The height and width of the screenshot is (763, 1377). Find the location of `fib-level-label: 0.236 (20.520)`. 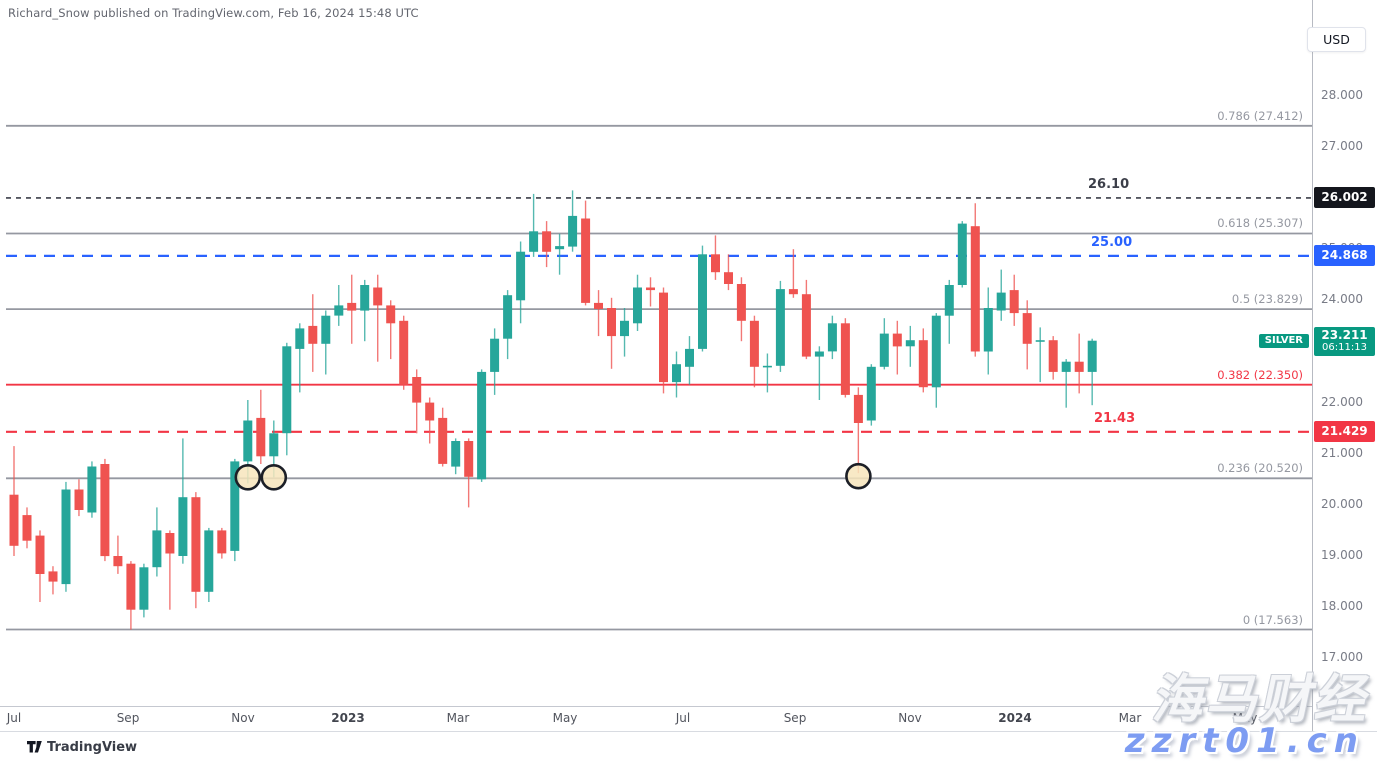

fib-level-label: 0.236 (20.520) is located at coordinates (1260, 468).